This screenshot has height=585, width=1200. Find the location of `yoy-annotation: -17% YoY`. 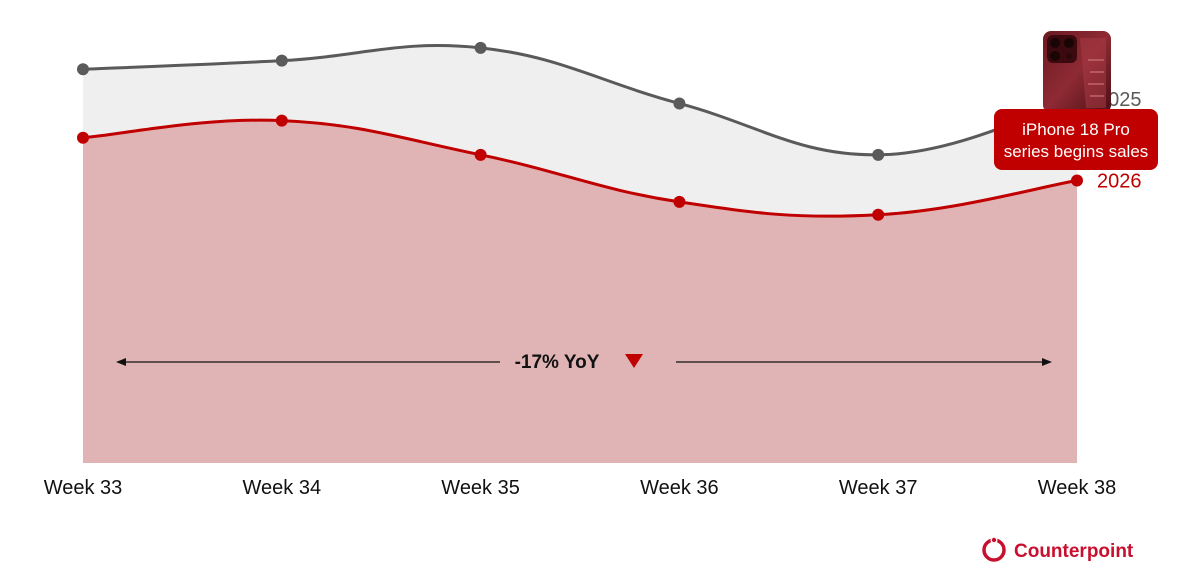

yoy-annotation: -17% YoY is located at coordinates (584, 362).